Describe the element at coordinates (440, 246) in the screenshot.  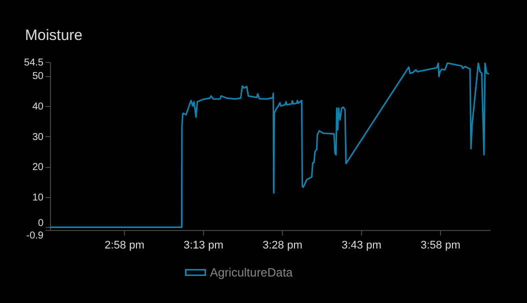
I see `x-tick-label: 3:58 pm` at that location.